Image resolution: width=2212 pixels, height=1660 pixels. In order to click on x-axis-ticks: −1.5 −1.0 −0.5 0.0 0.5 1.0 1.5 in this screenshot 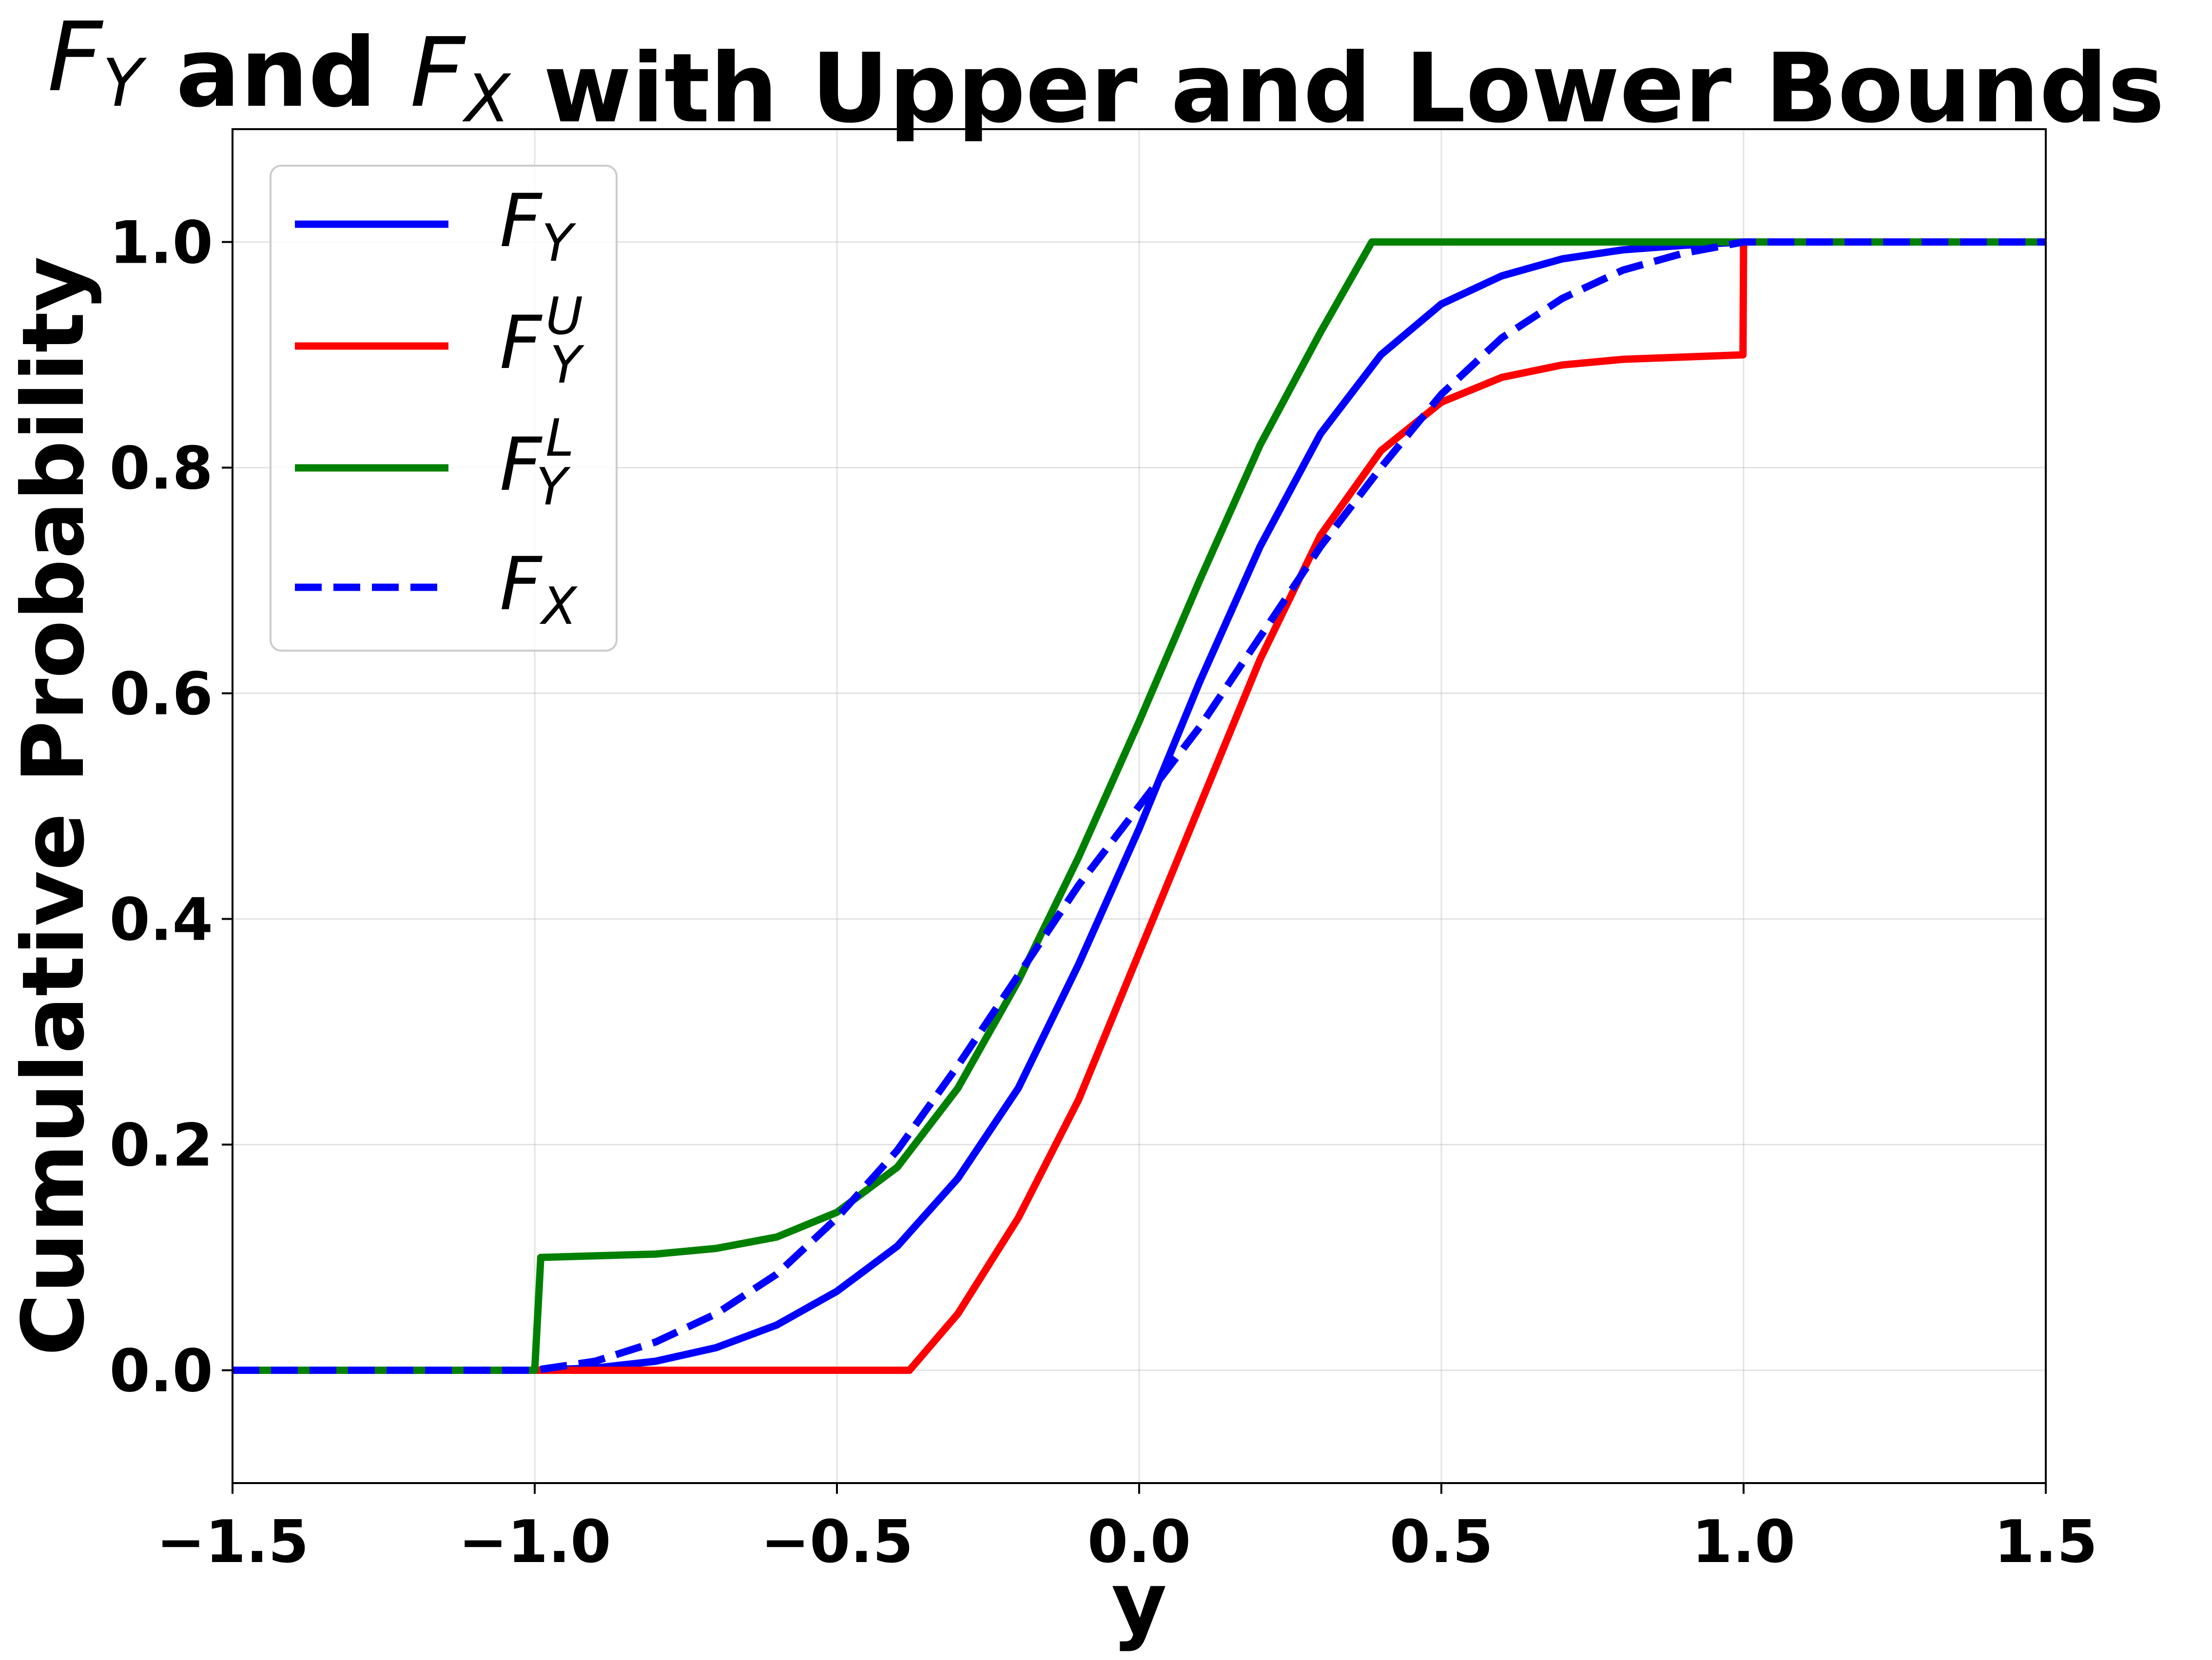, I will do `click(1126, 1529)`.